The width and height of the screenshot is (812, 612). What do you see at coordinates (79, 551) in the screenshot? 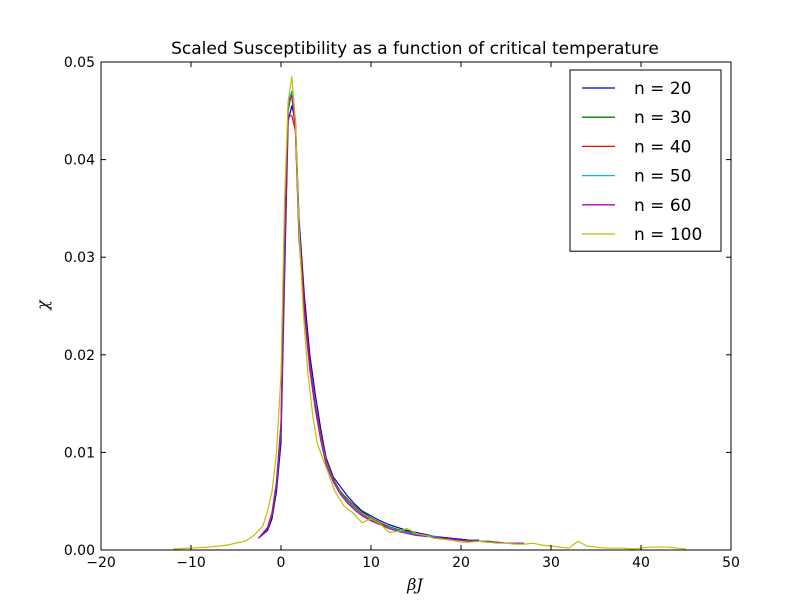
I see `y-tick-label: 0.00` at bounding box center [79, 551].